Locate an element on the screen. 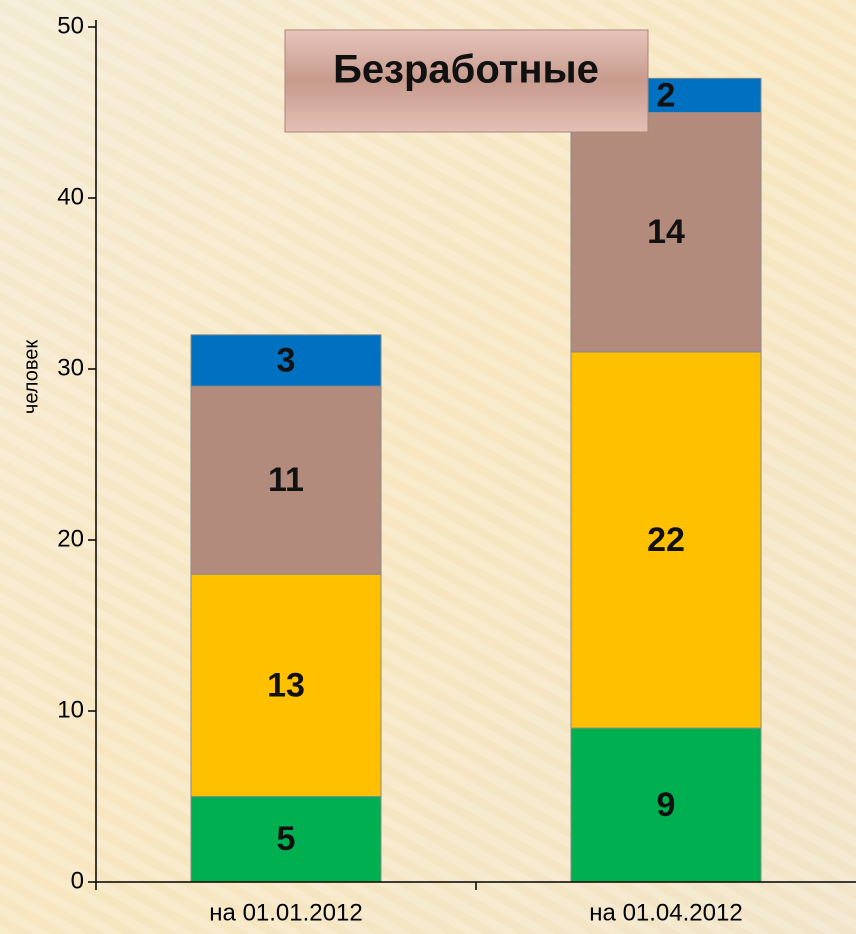  data-label: 9 is located at coordinates (666, 805).